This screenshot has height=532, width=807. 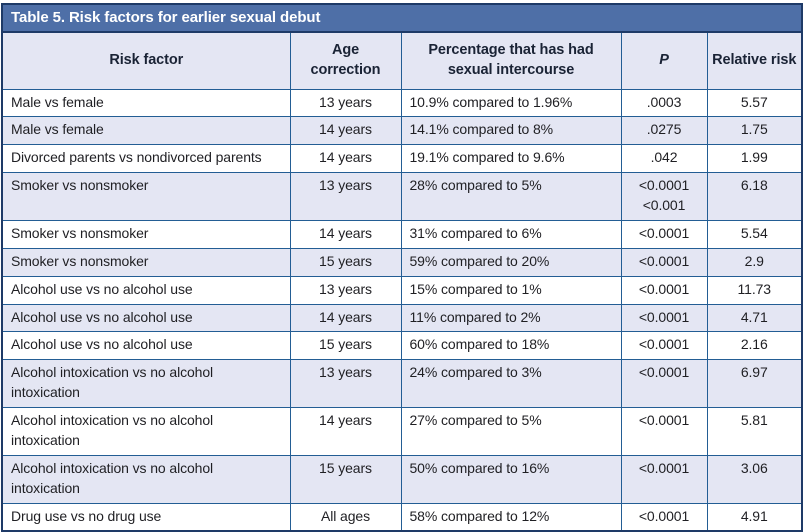 I want to click on cell-relative-risk: 6.18, so click(x=753, y=196).